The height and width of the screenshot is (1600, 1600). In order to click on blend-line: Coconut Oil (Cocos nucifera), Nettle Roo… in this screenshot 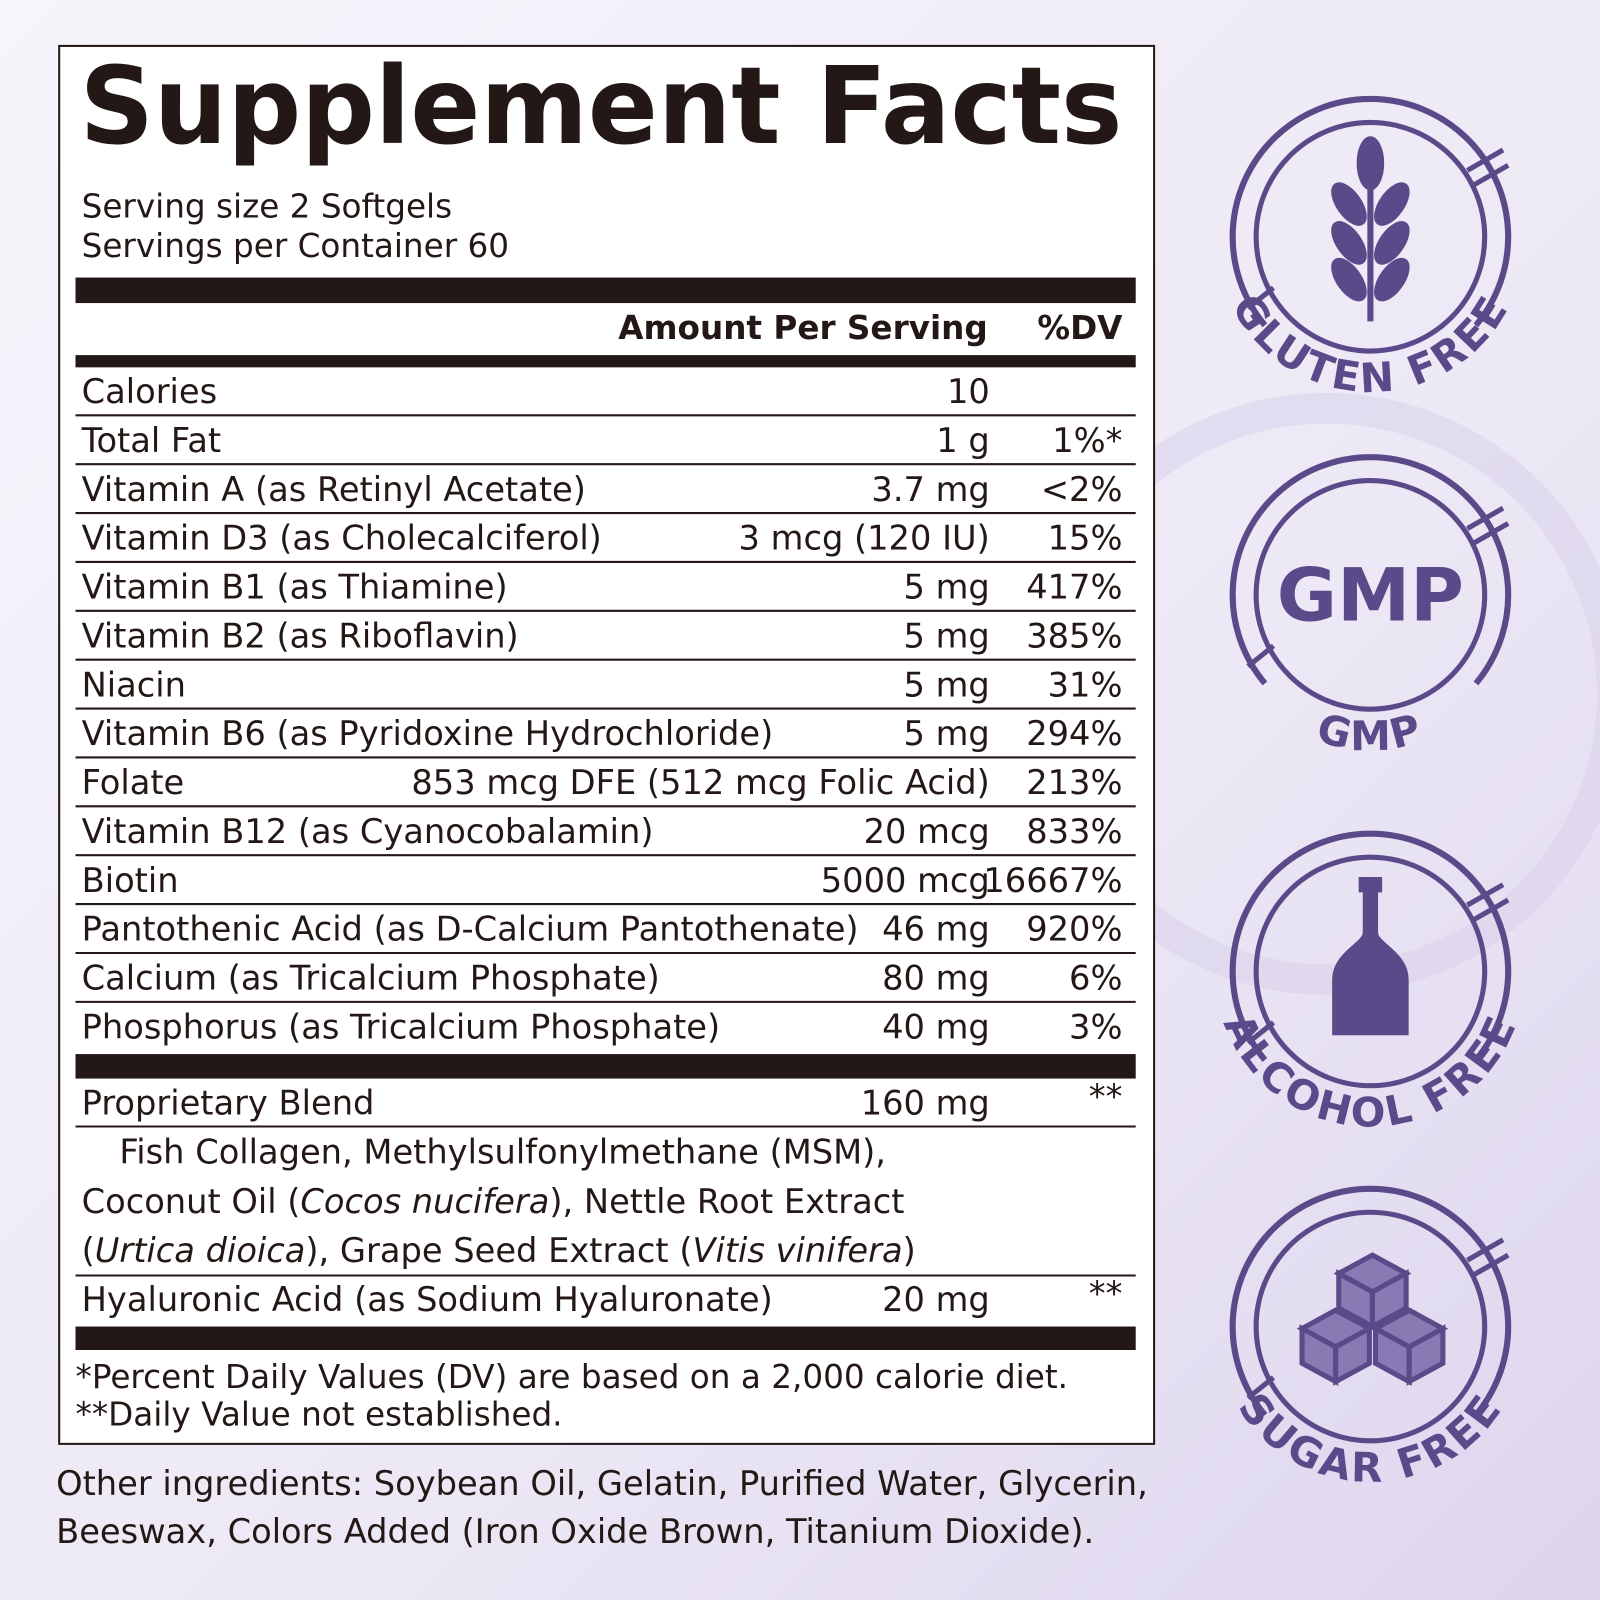, I will do `click(493, 1201)`.